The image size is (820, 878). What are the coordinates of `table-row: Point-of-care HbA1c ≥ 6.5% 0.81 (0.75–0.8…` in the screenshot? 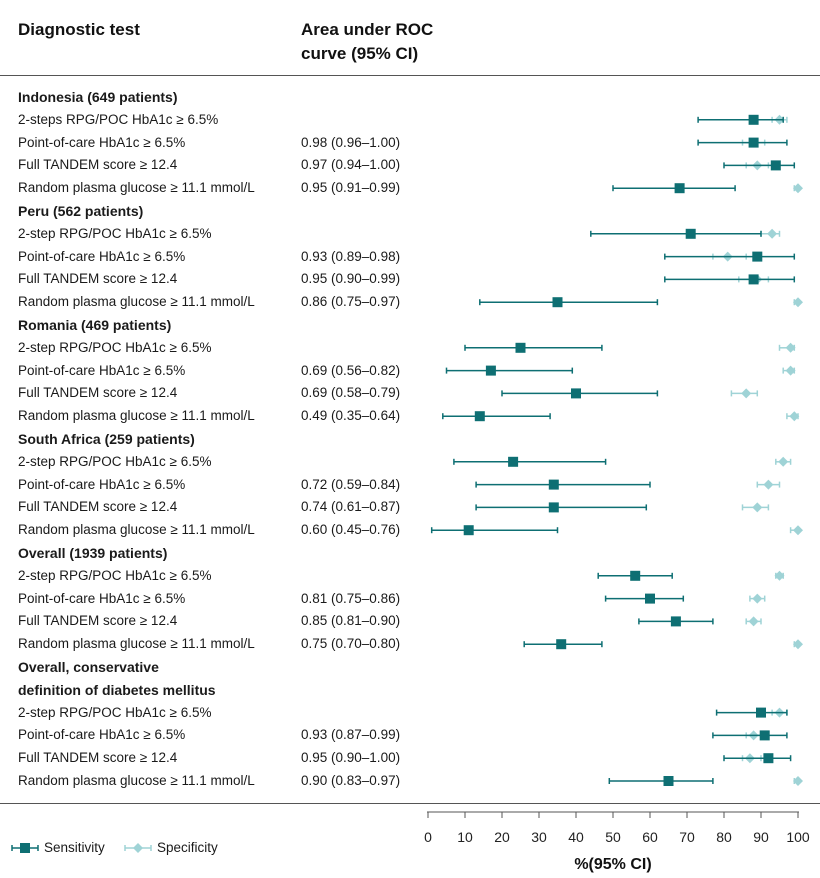 It's located at (210, 599).